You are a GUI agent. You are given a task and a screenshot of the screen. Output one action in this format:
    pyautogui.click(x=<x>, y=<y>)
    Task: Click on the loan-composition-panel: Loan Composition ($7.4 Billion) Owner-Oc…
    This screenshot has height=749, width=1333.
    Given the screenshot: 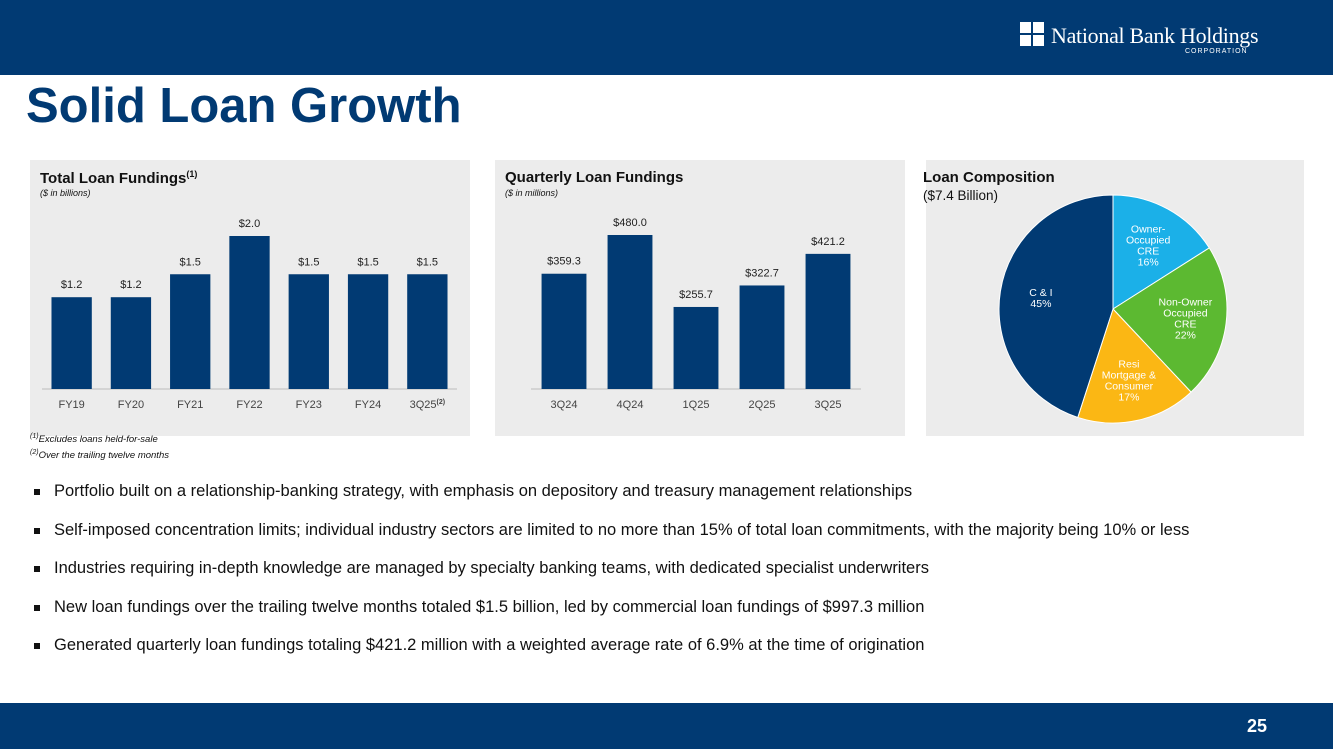 What is the action you would take?
    pyautogui.click(x=1113, y=298)
    